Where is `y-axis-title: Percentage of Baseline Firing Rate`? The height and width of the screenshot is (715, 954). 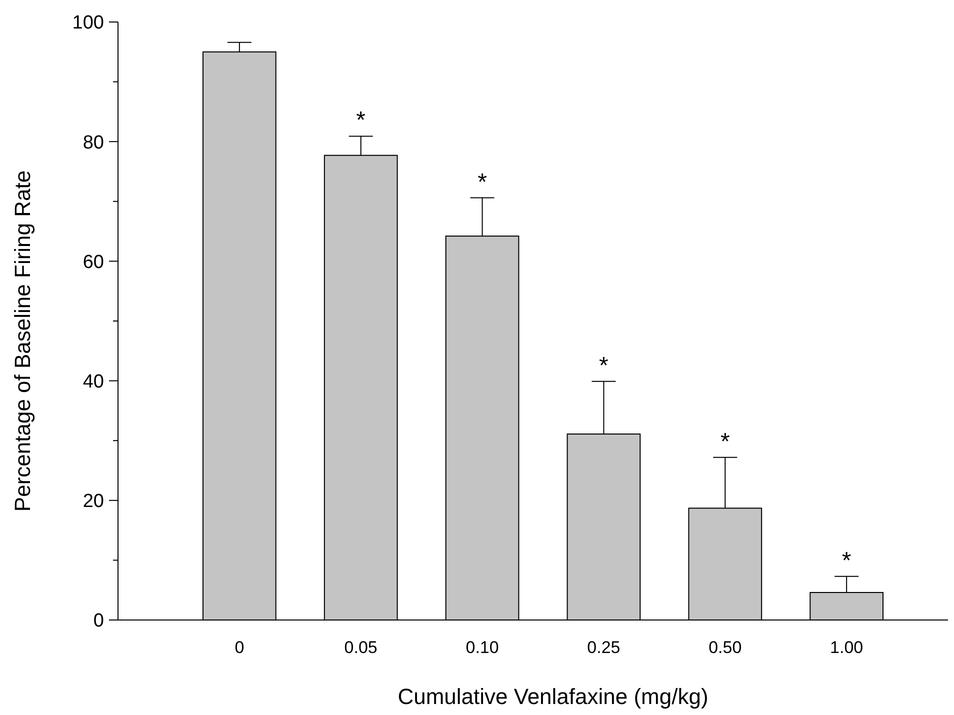 y-axis-title: Percentage of Baseline Firing Rate is located at coordinates (22, 341).